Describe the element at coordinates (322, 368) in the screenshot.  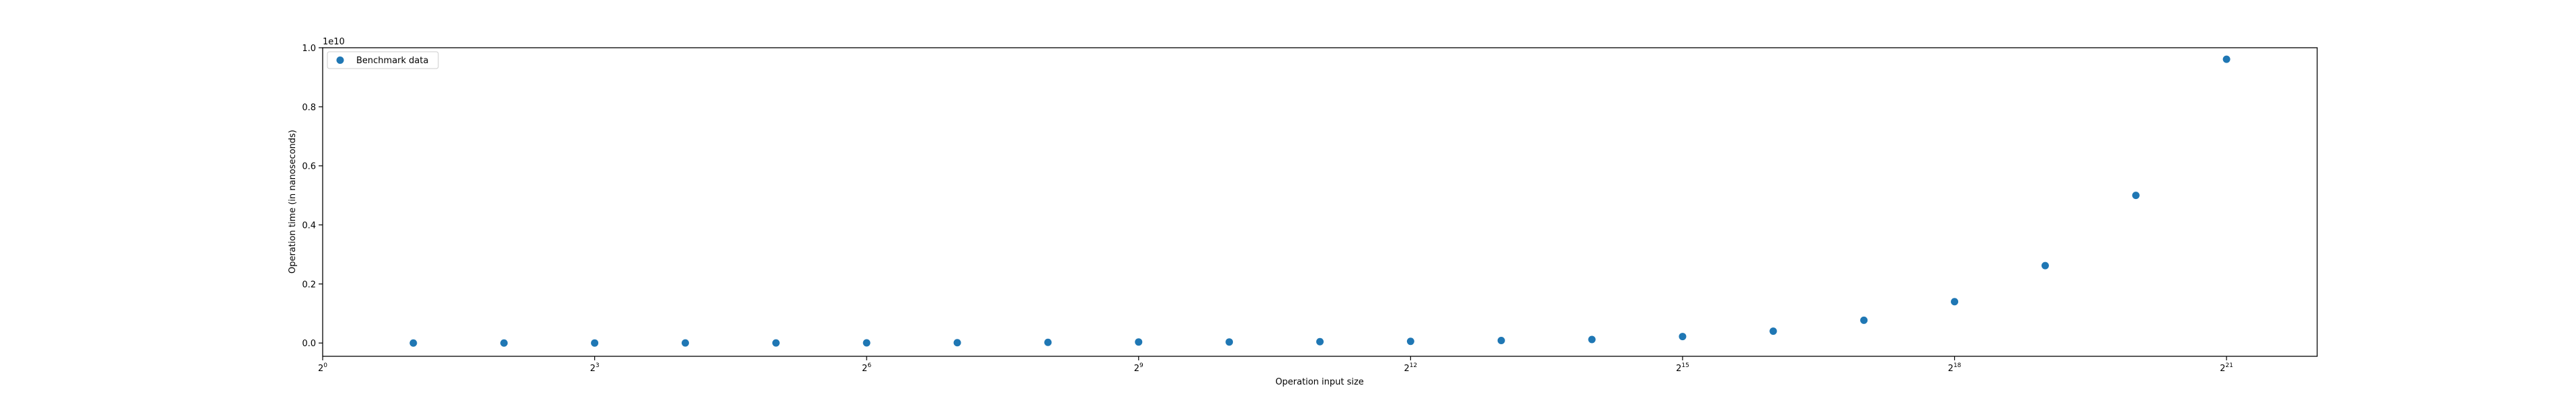
I see `x-tick-label: 20` at that location.